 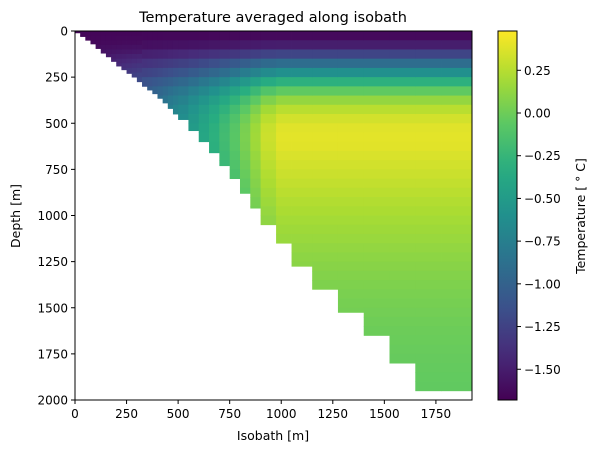 What do you see at coordinates (333, 414) in the screenshot?
I see `x-tick-label: 1250` at bounding box center [333, 414].